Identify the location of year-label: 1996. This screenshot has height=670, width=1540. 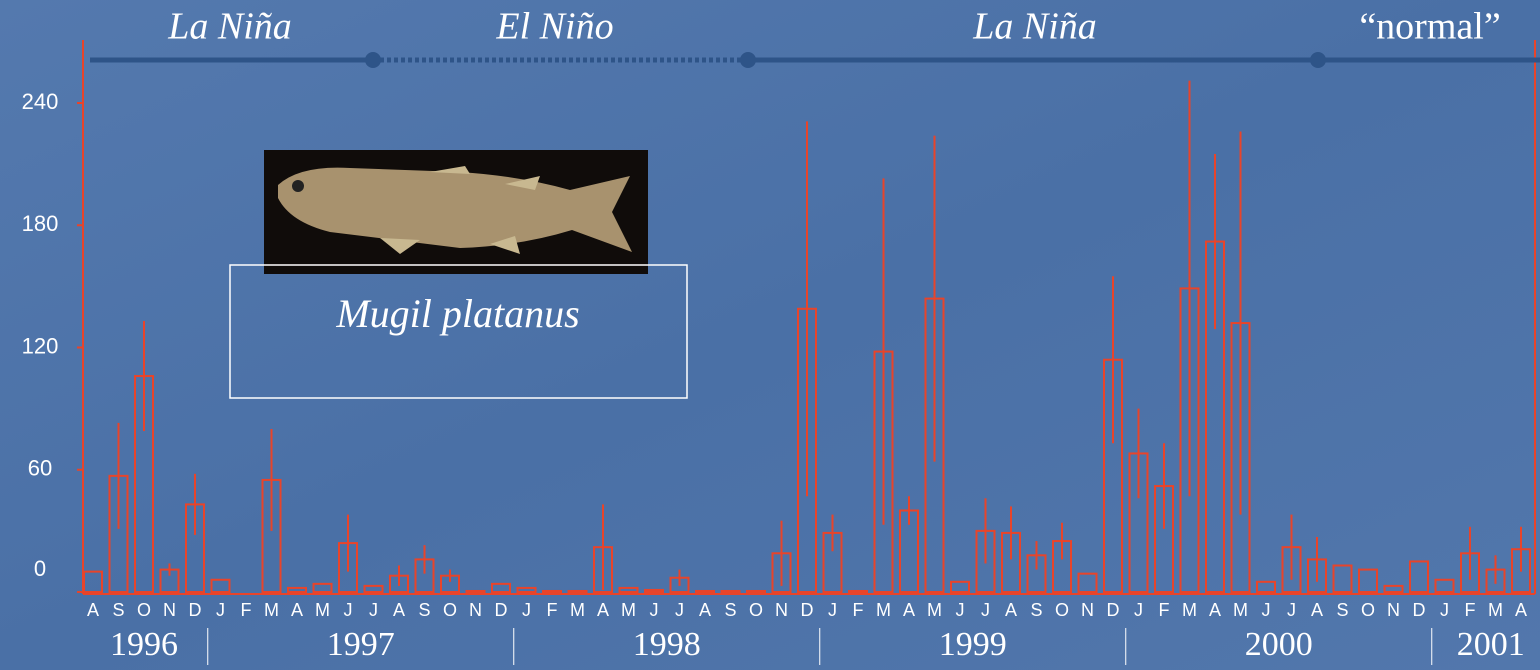
(144, 644).